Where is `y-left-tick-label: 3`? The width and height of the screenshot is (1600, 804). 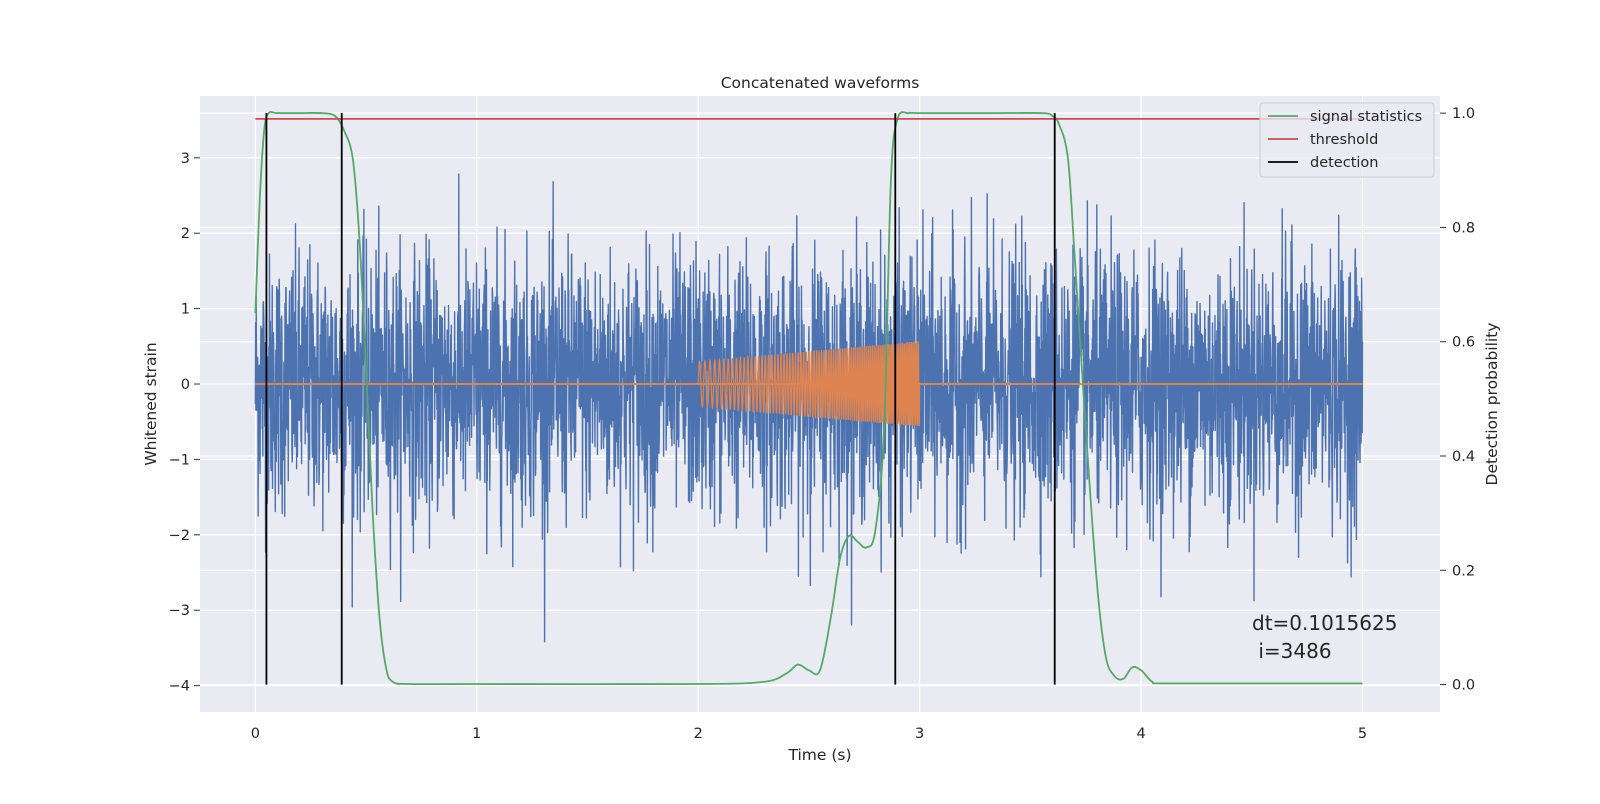
y-left-tick-label: 3 is located at coordinates (185, 159).